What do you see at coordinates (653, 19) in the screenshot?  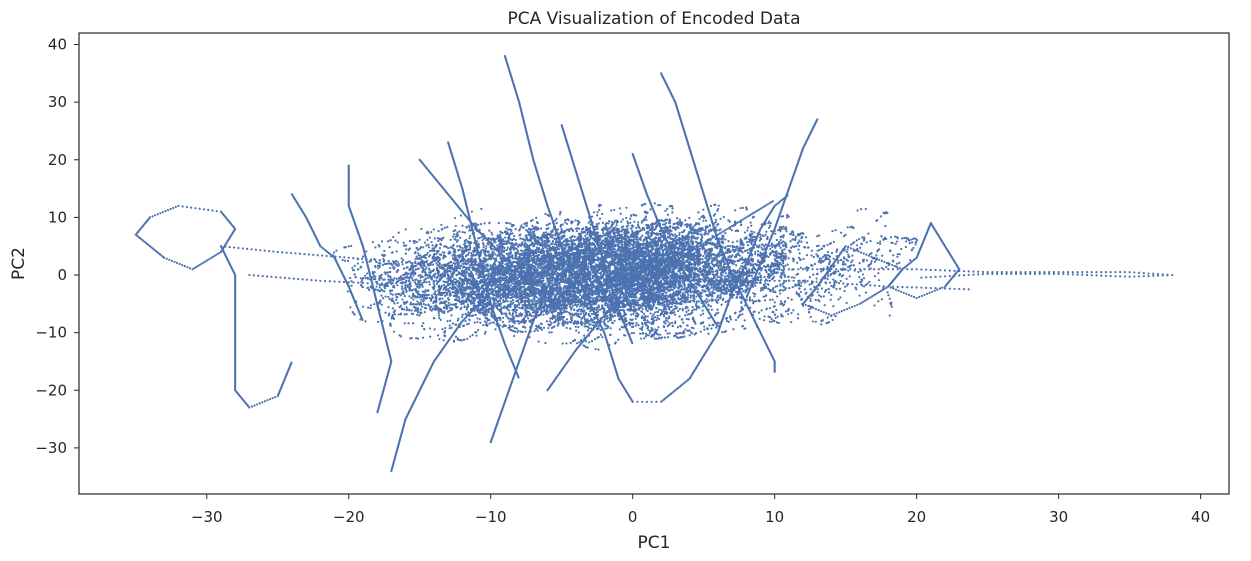 I see `chart-title: PCA Visualization of Encoded Data` at bounding box center [653, 19].